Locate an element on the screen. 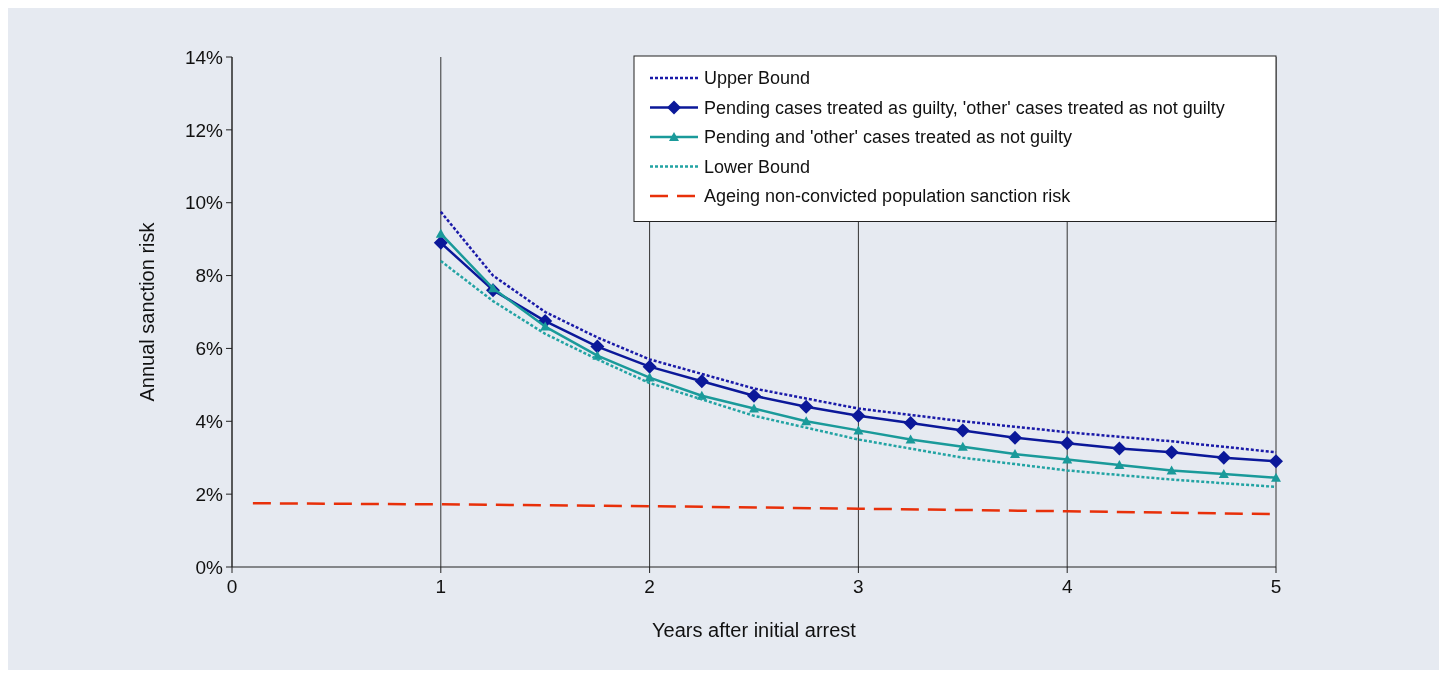 The height and width of the screenshot is (678, 1447). legend-label: Lower Bound is located at coordinates (757, 166).